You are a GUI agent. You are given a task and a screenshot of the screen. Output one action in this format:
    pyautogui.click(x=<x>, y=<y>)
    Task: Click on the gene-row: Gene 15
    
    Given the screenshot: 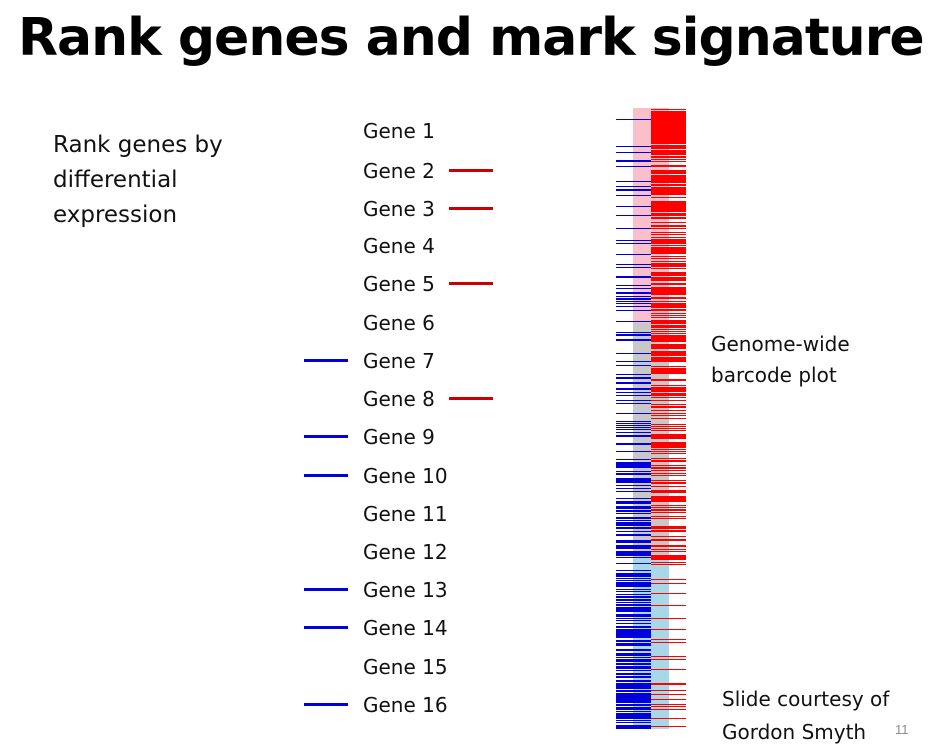 What is the action you would take?
    pyautogui.click(x=260, y=667)
    